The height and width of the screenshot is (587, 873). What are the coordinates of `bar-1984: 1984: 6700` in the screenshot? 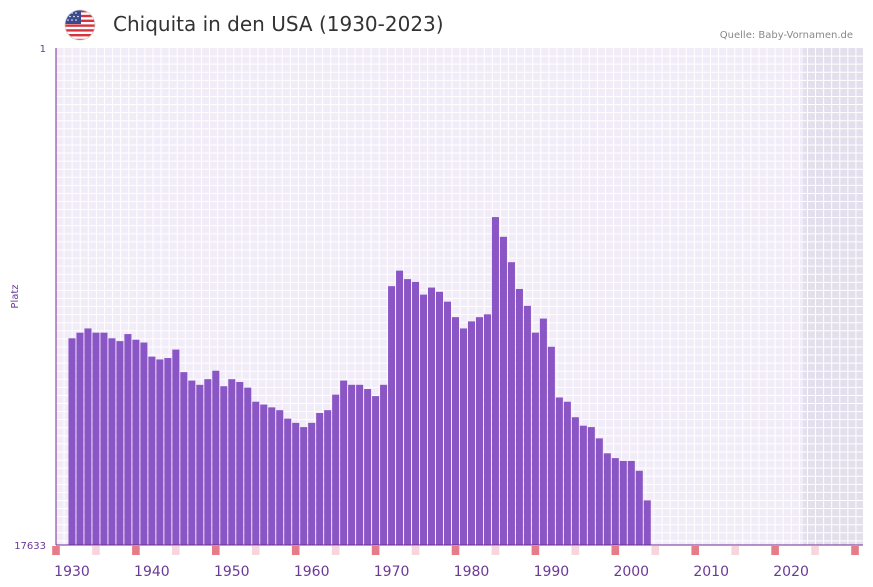 It's located at (503, 390).